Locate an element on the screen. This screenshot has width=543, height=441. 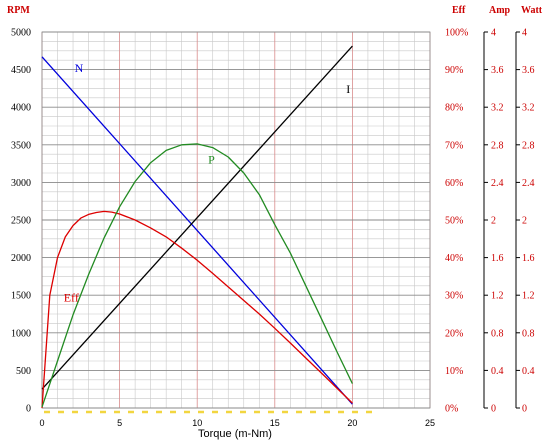
x-tick-label: 0 is located at coordinates (41, 423).